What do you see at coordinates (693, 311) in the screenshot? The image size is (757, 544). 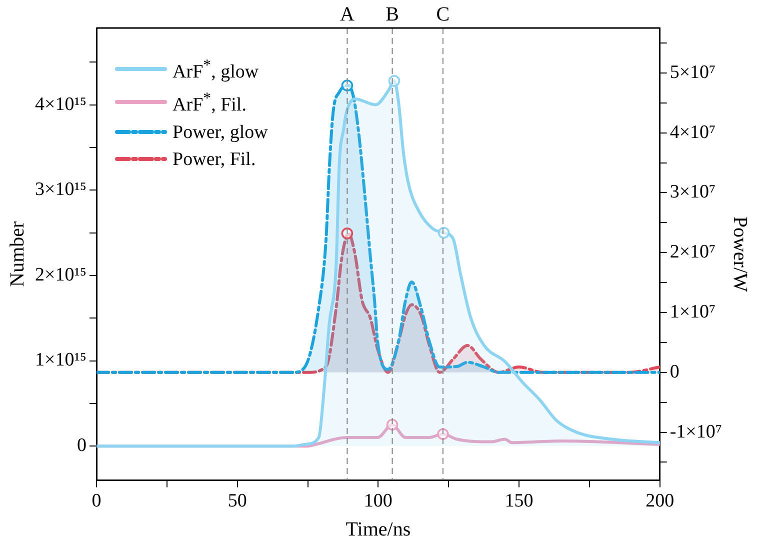 I see `y2-tick-label: 1×10⁷` at bounding box center [693, 311].